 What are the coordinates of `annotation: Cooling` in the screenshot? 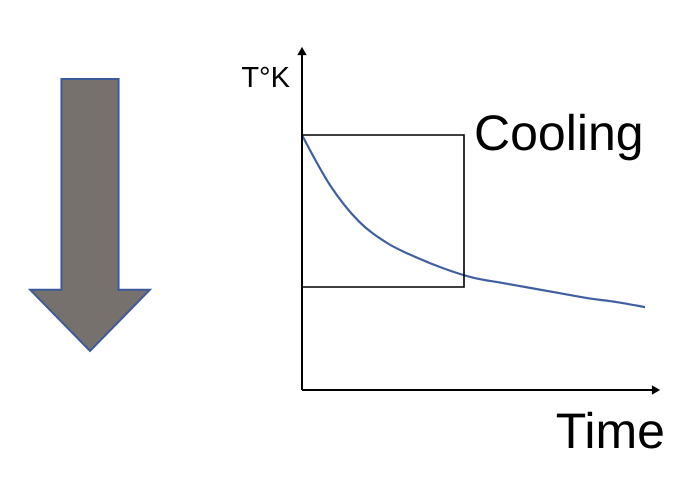 It's located at (559, 133).